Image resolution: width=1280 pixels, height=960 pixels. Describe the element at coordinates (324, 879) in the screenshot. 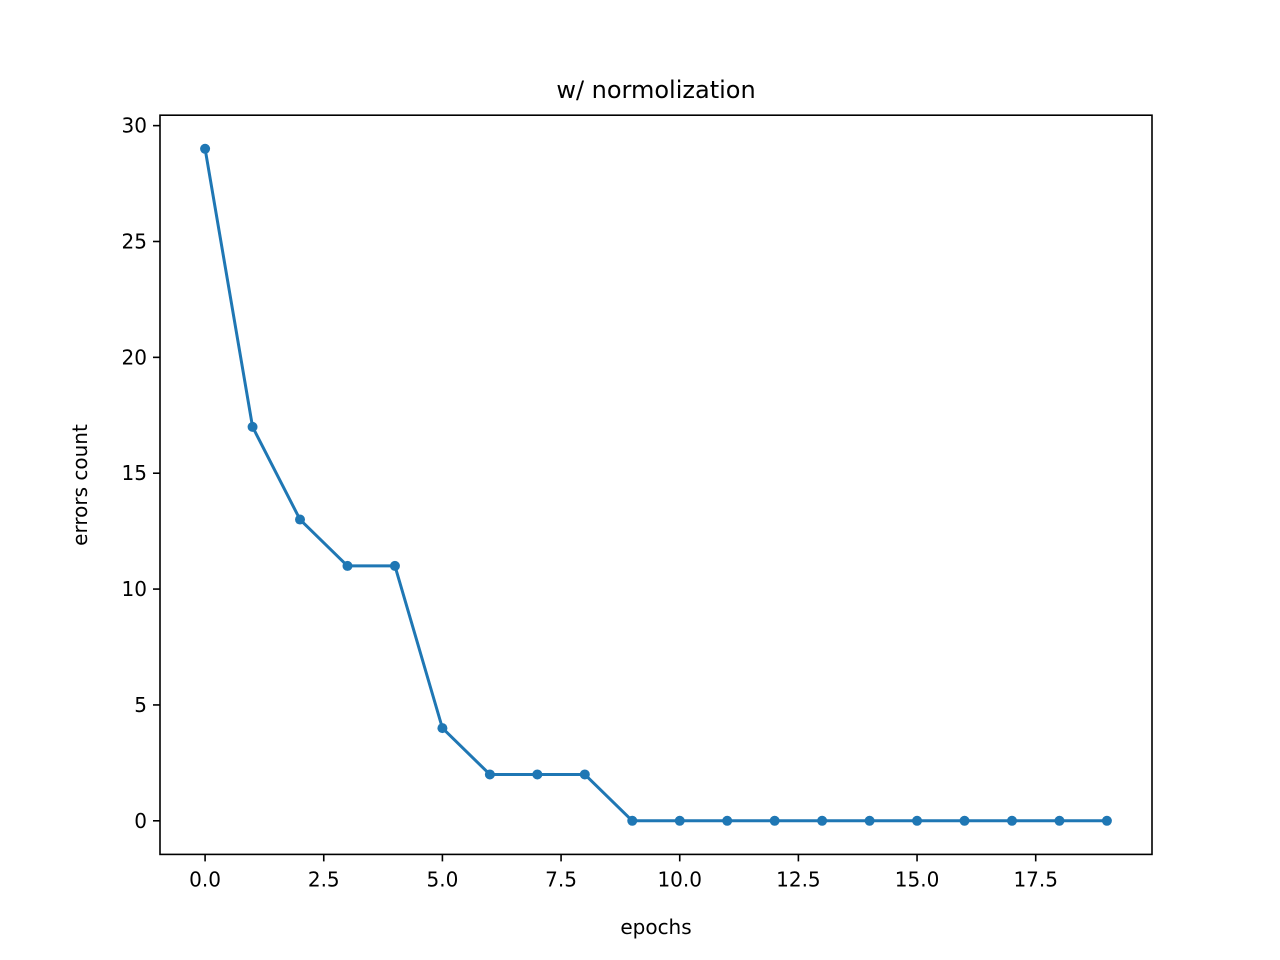

I see `x-tick-label: 2.5` at that location.